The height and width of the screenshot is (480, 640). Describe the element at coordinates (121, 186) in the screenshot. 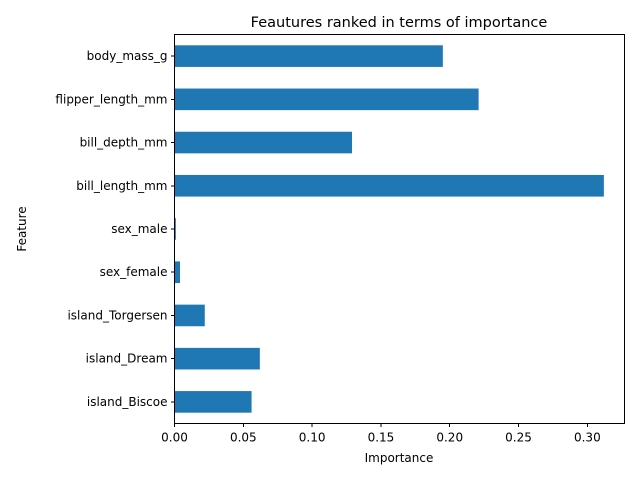

I see `y-tick-label: bill_length_mm` at that location.